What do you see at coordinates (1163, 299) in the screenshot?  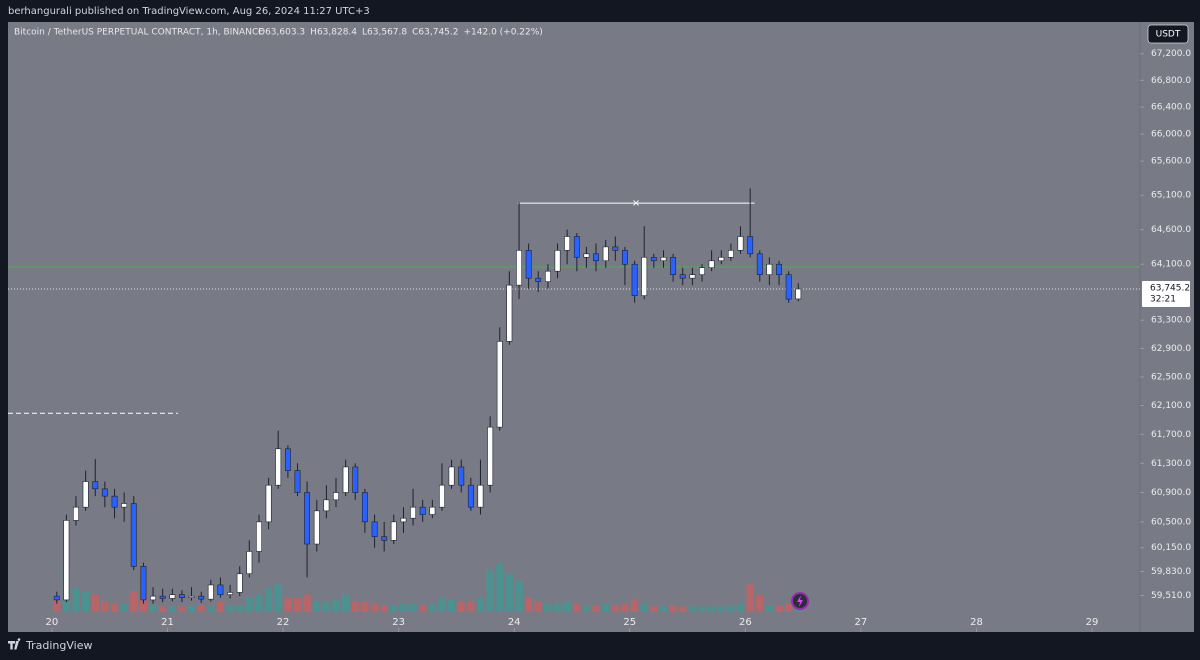 I see `countdown: 32:21` at bounding box center [1163, 299].